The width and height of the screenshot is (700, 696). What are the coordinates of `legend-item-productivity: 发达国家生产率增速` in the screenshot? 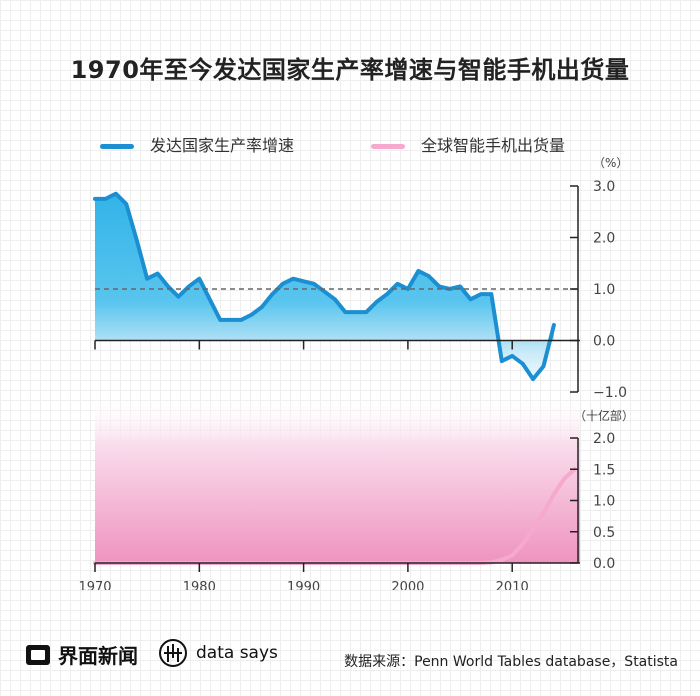 It's located at (197, 144).